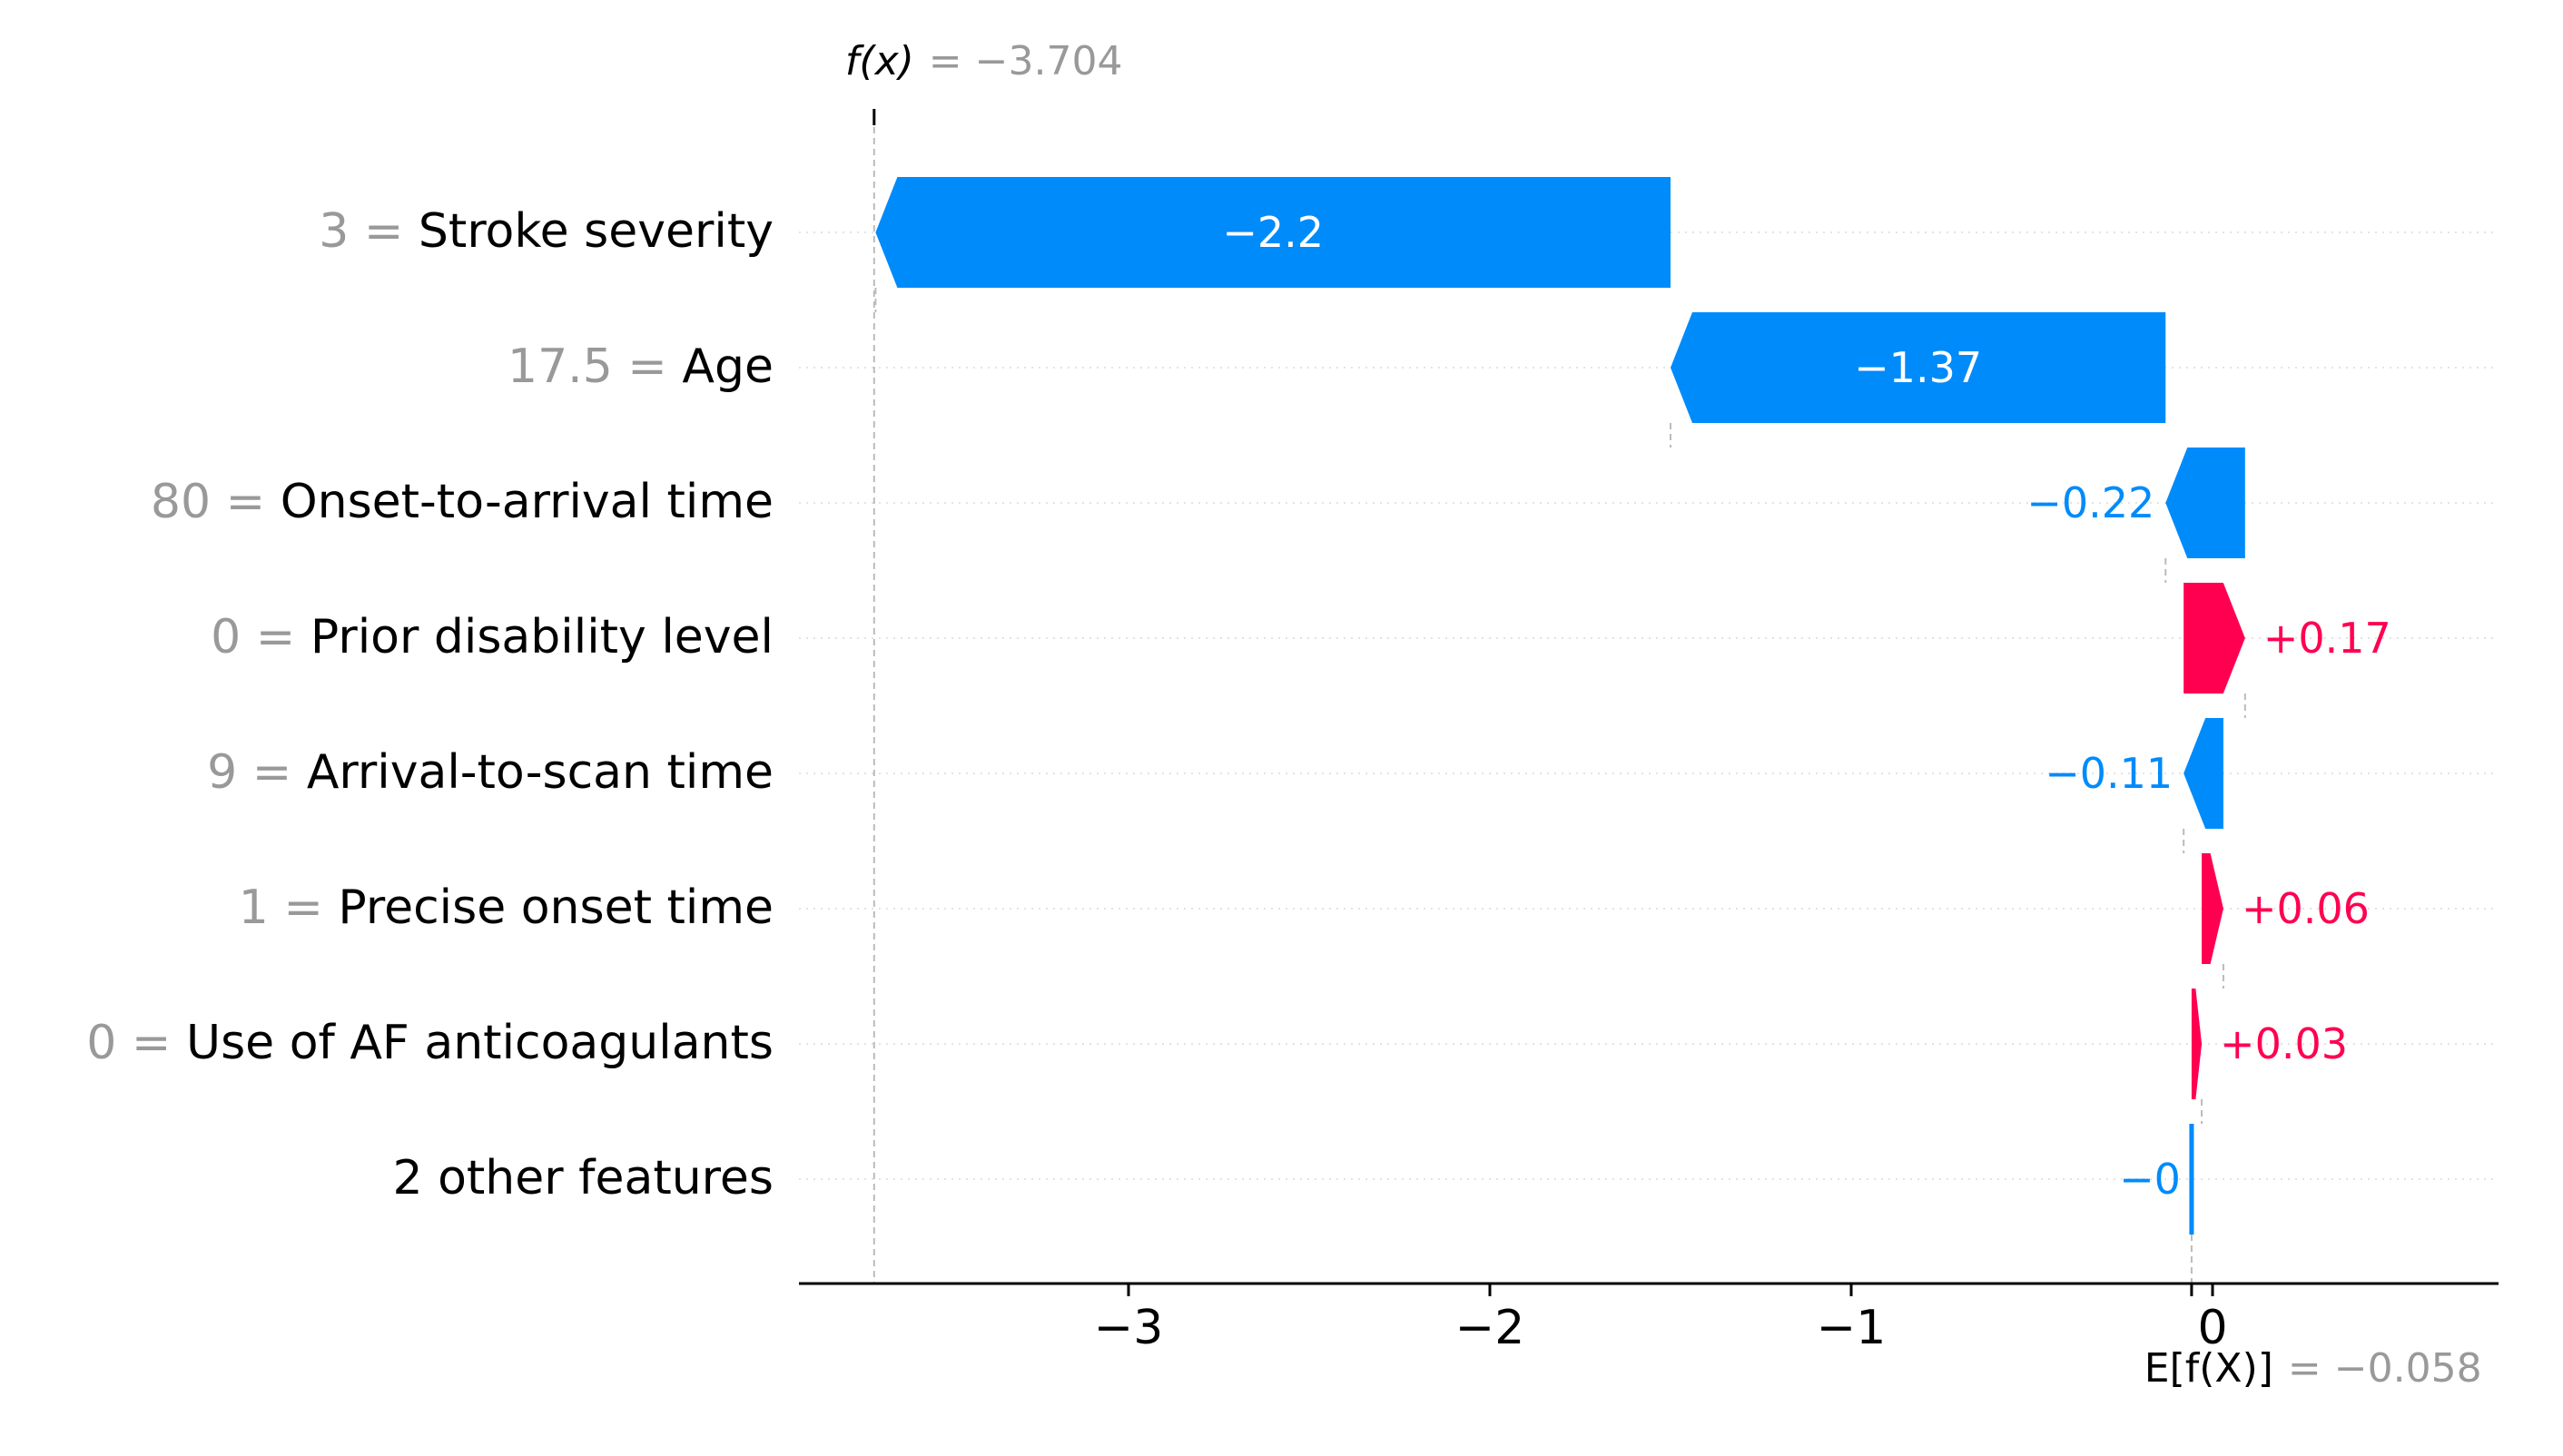  Describe the element at coordinates (2385, 1368) in the screenshot. I see `efx-value: = −0.058` at that location.